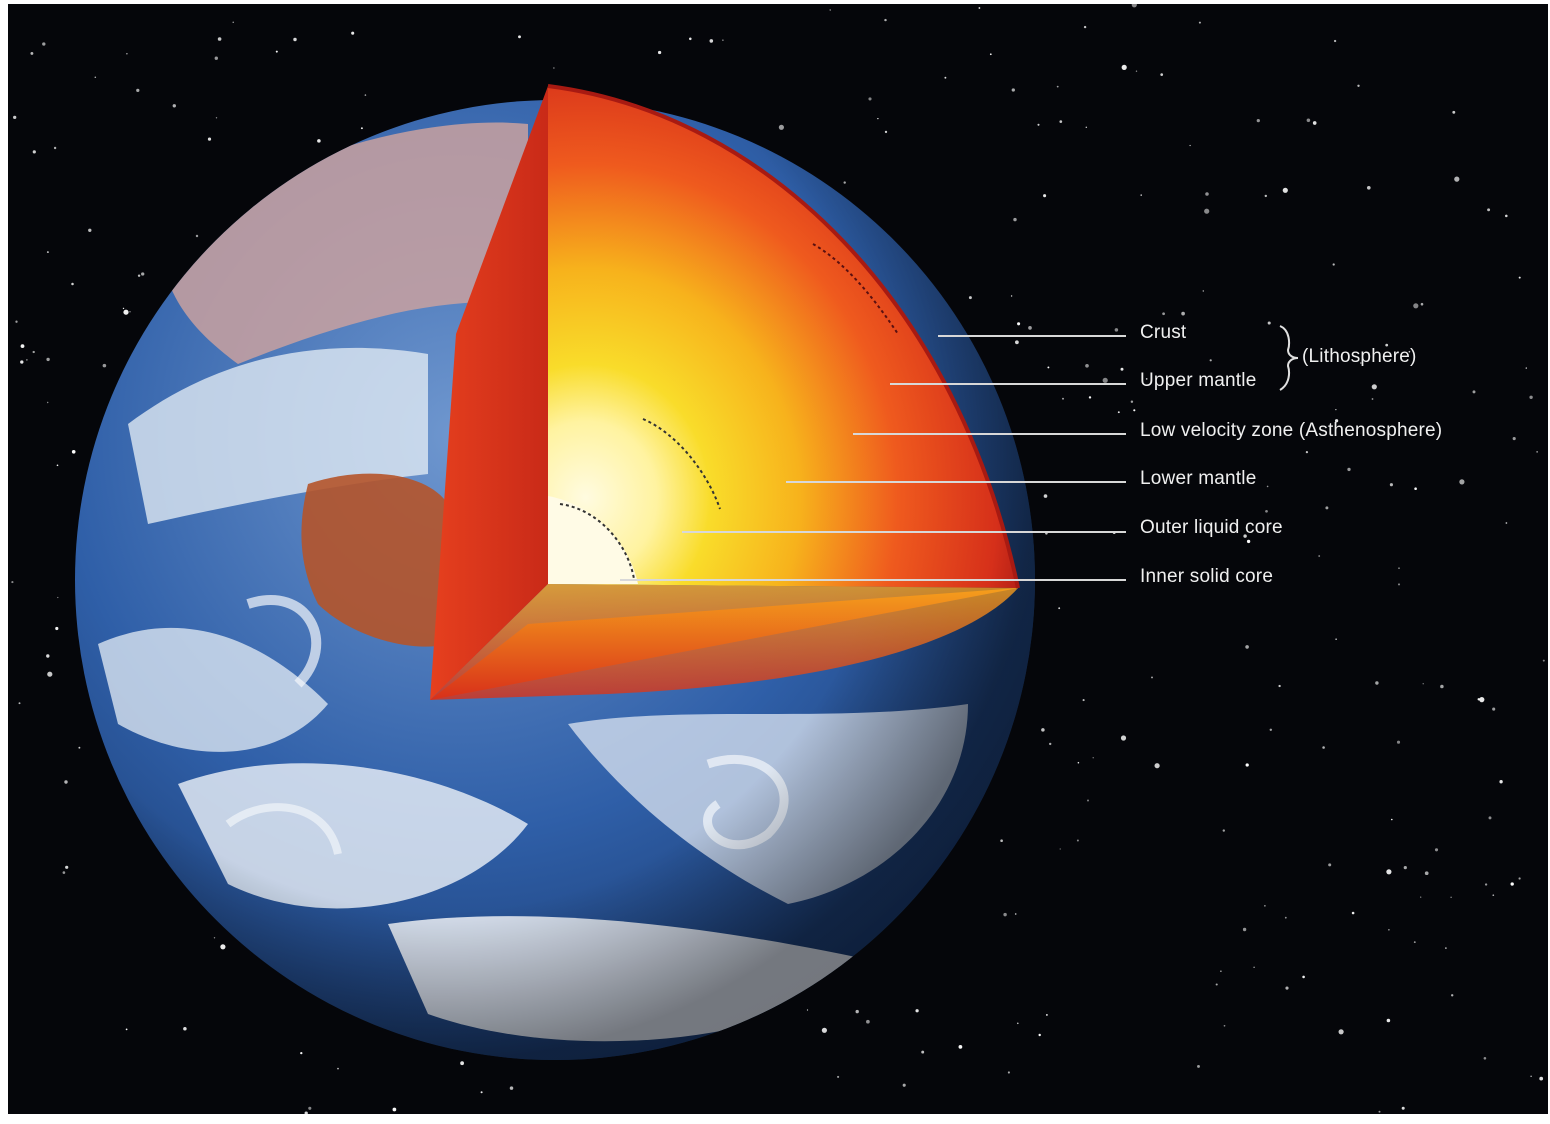 The image size is (1550, 1124). What do you see at coordinates (1211, 527) in the screenshot?
I see `label-outer-liquid-core: Outer liquid core` at bounding box center [1211, 527].